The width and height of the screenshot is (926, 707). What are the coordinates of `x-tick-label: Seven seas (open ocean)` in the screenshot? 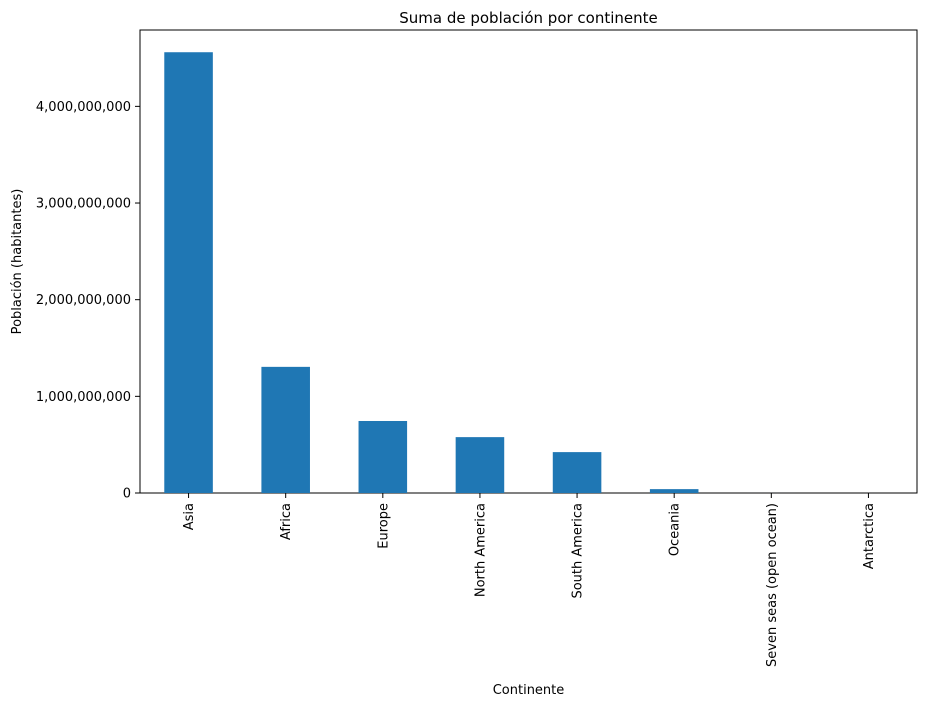 It's located at (772, 585).